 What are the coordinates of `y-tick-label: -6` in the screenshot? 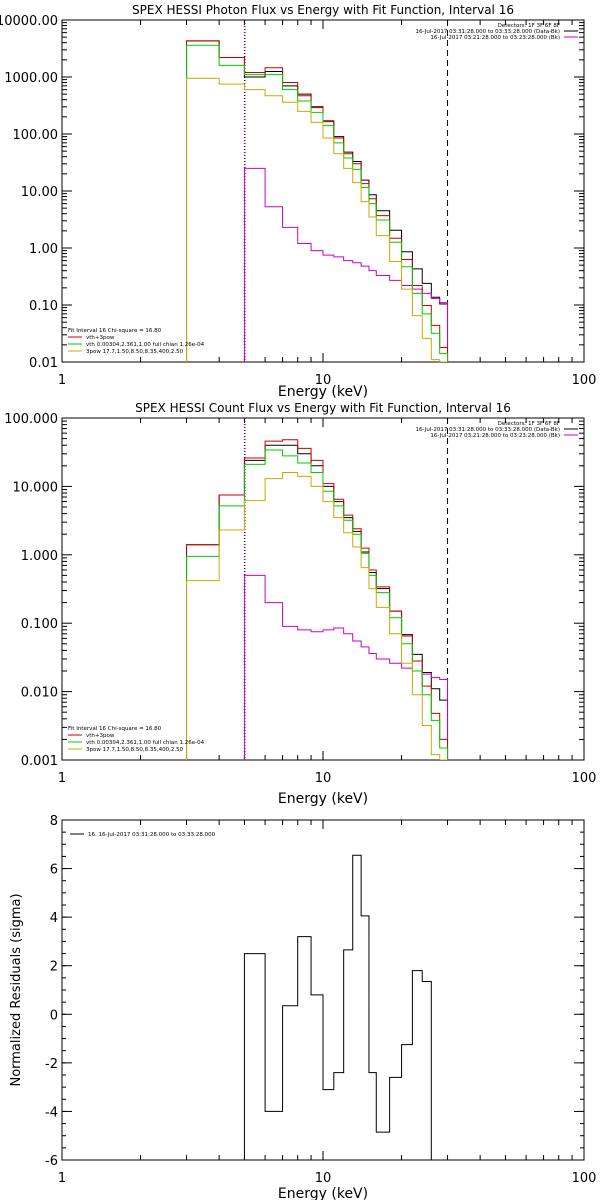 It's located at (51, 1161).